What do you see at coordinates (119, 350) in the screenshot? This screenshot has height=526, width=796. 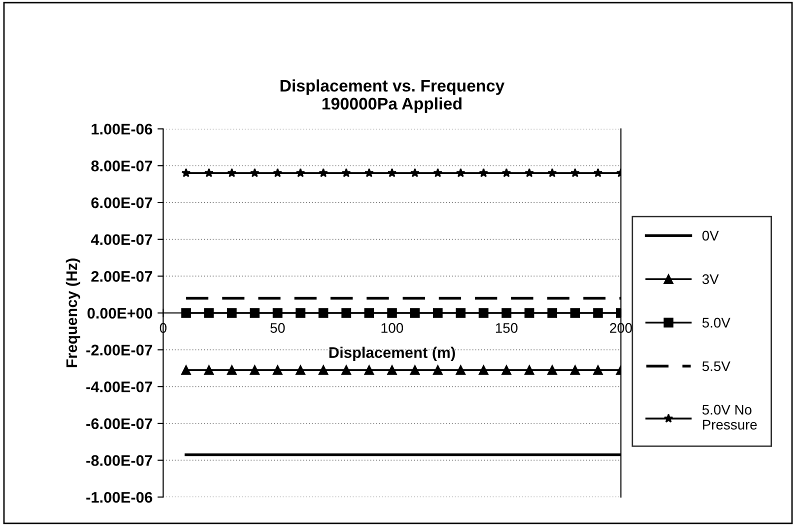 I see `y-tick-label: -2.00E-07` at bounding box center [119, 350].